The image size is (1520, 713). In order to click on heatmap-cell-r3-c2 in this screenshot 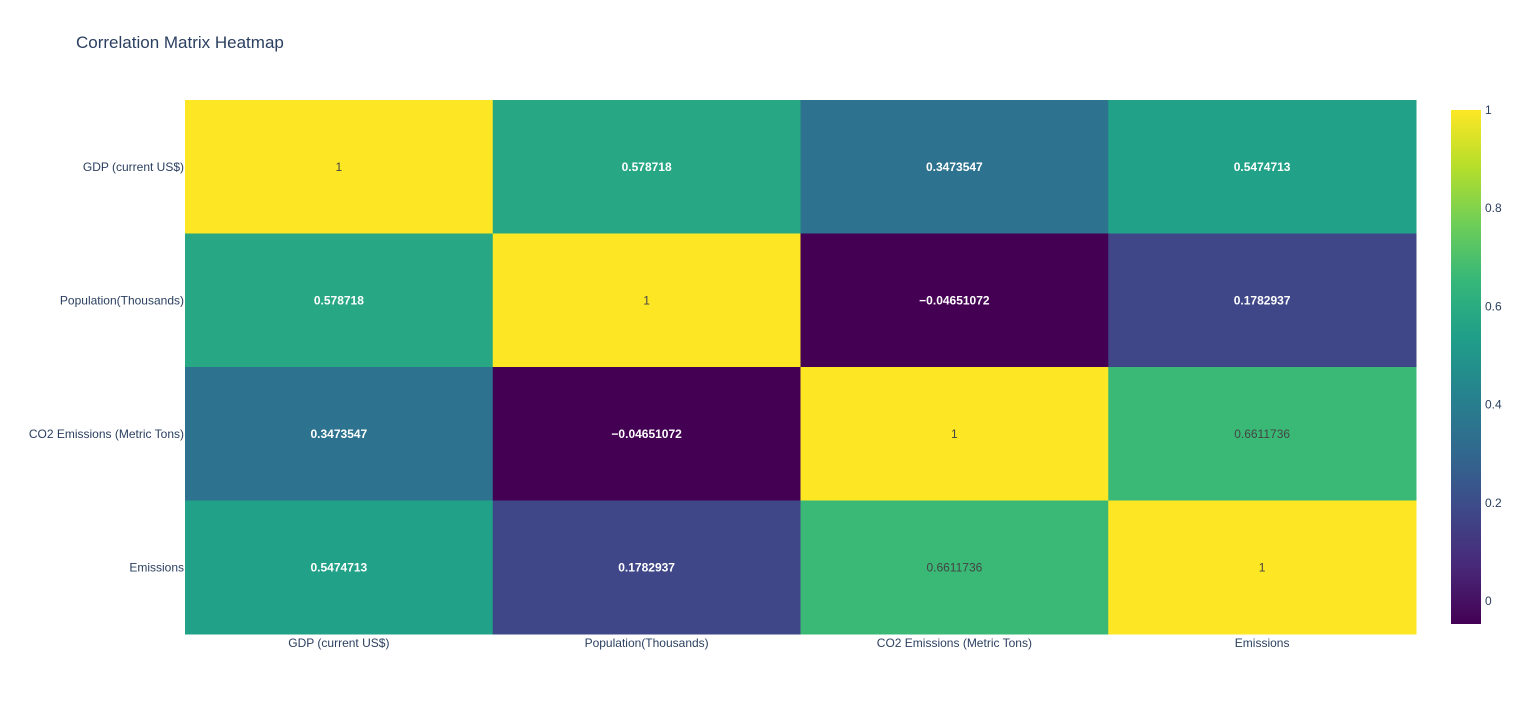, I will do `click(954, 567)`.